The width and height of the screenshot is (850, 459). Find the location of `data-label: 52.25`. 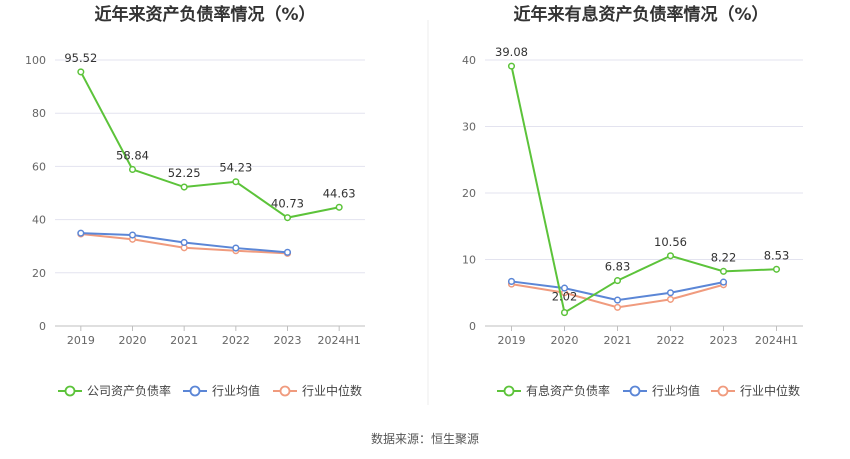

data-label: 52.25 is located at coordinates (184, 173).